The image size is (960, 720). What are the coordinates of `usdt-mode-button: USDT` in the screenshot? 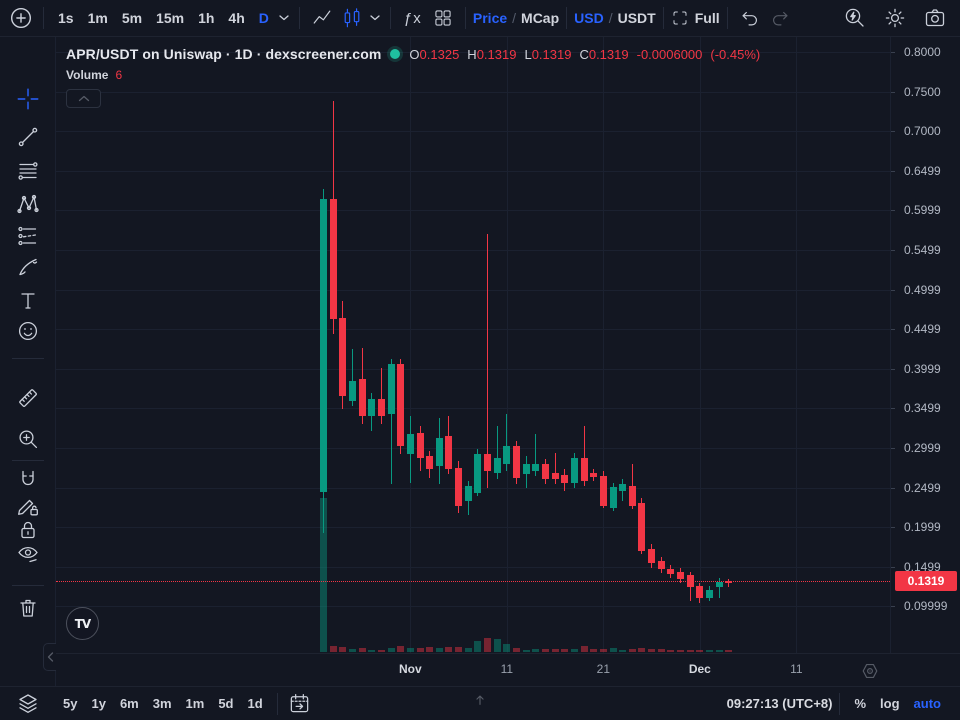 It's located at (637, 18).